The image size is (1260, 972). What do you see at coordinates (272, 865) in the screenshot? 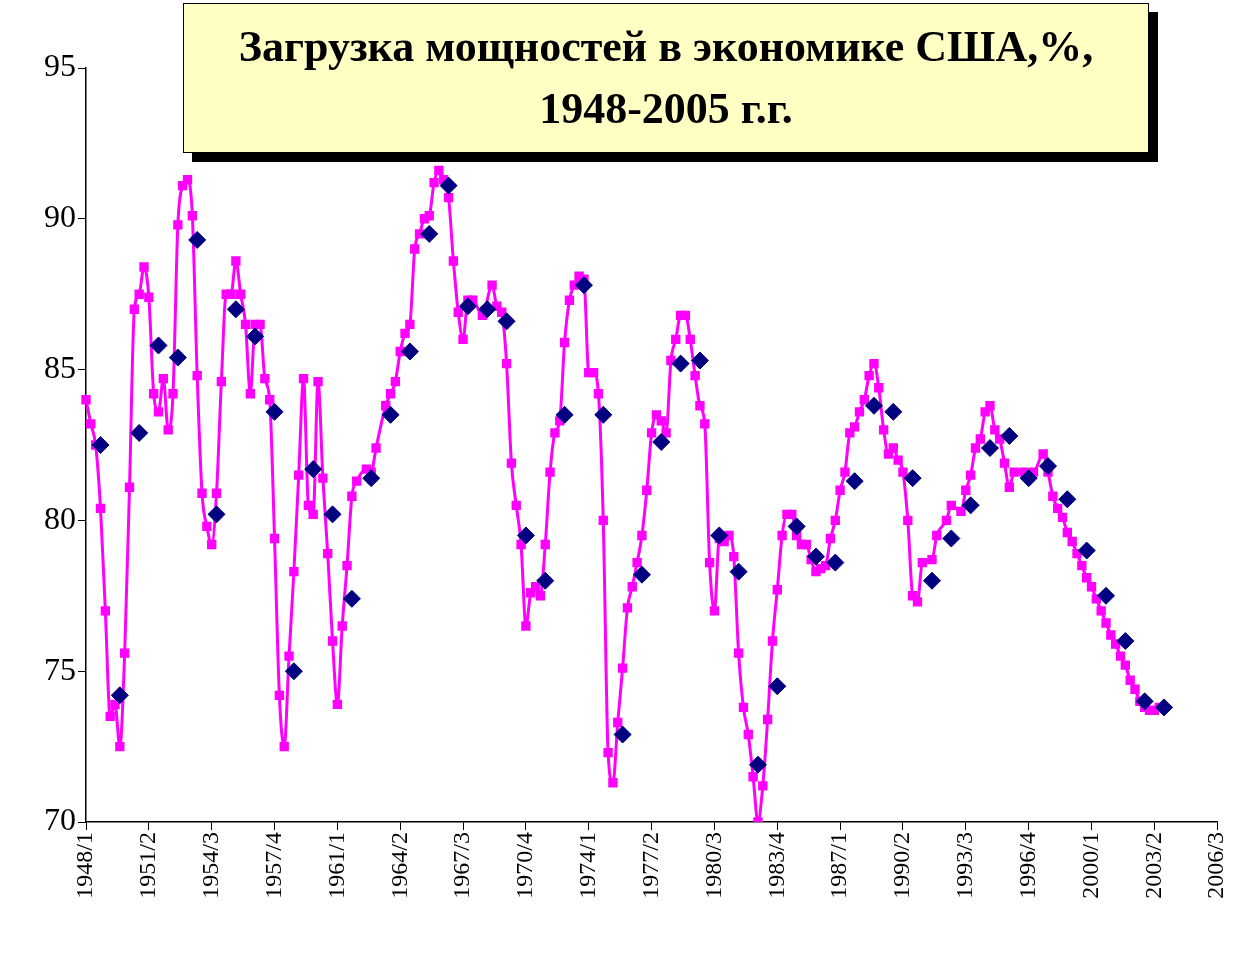
I see `x-tick-label: 1957/4` at bounding box center [272, 865].